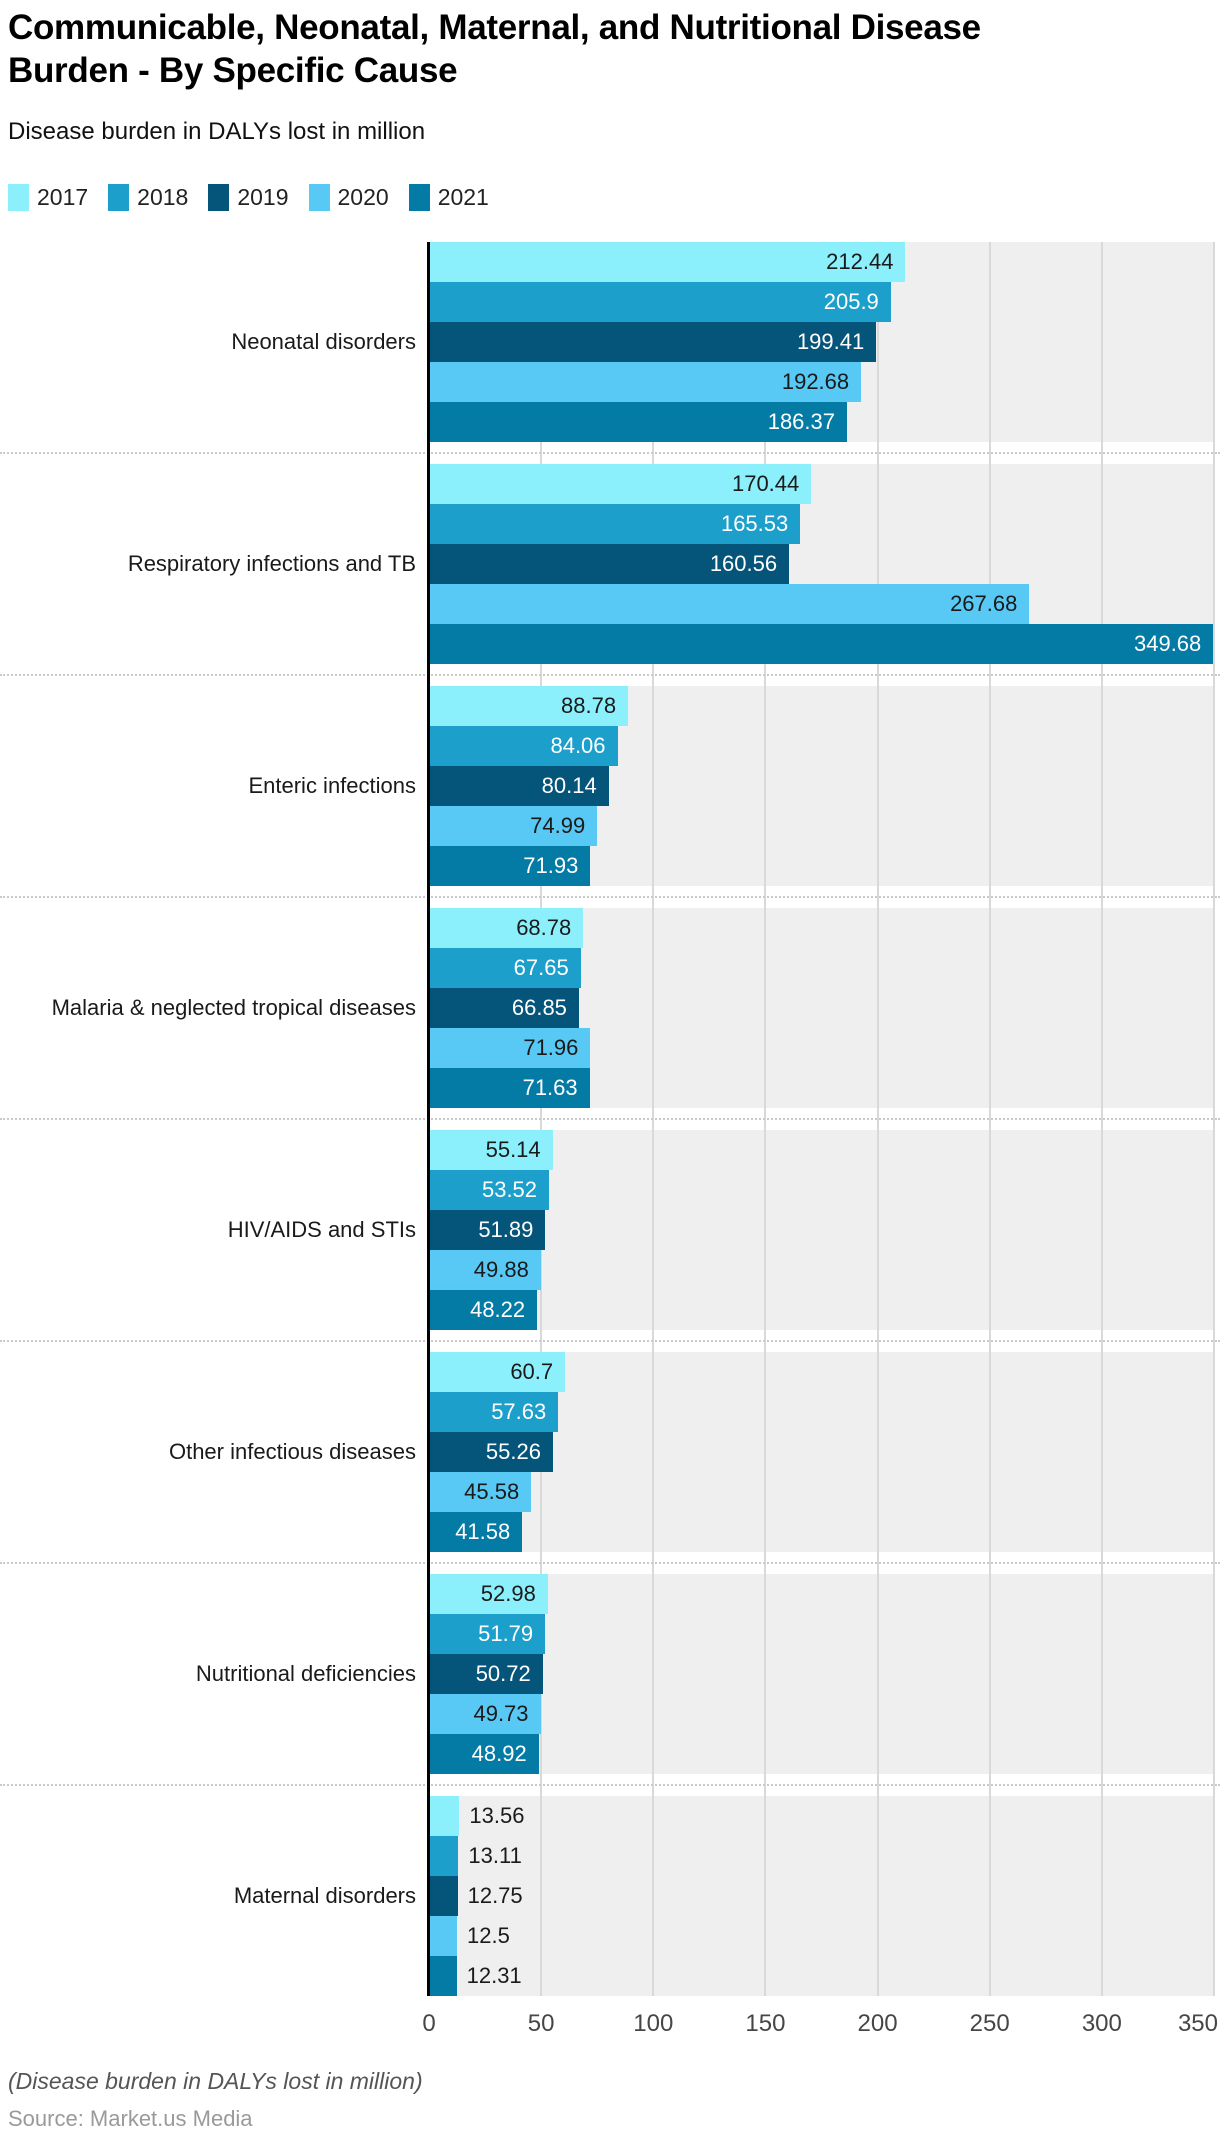 The height and width of the screenshot is (2148, 1220). What do you see at coordinates (653, 342) in the screenshot?
I see `bar-neonatal-disorders-2019` at bounding box center [653, 342].